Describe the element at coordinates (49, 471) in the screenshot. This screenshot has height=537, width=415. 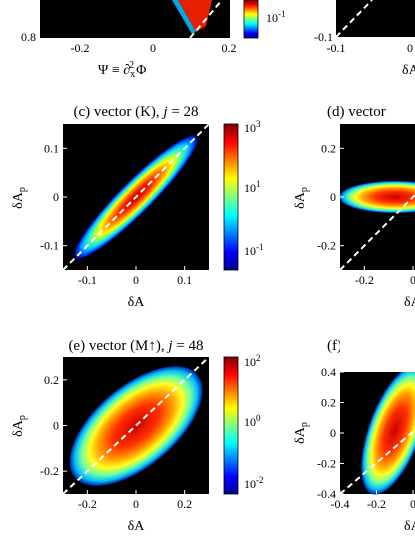
I see `panel-e-ytick-label-2: -0.2` at that location.